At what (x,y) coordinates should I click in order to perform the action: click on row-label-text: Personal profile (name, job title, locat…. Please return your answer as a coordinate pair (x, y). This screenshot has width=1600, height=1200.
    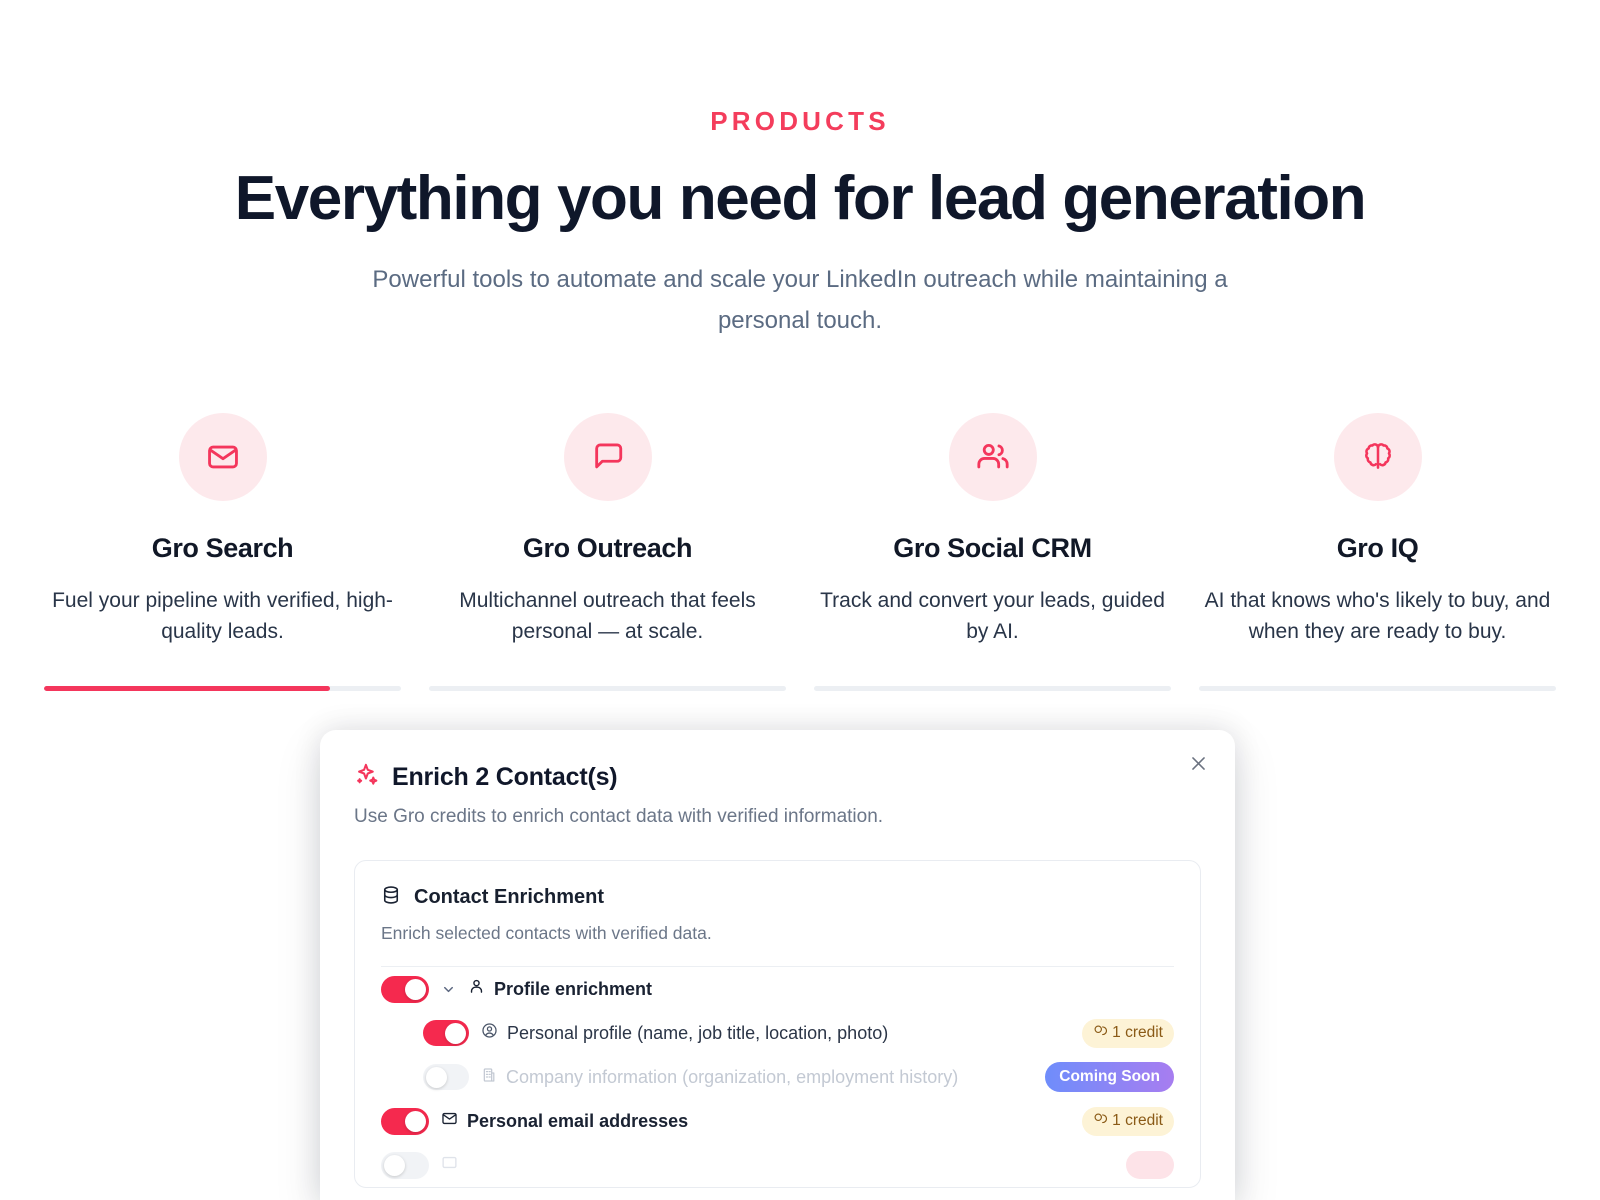
    Looking at the image, I should click on (698, 1032).